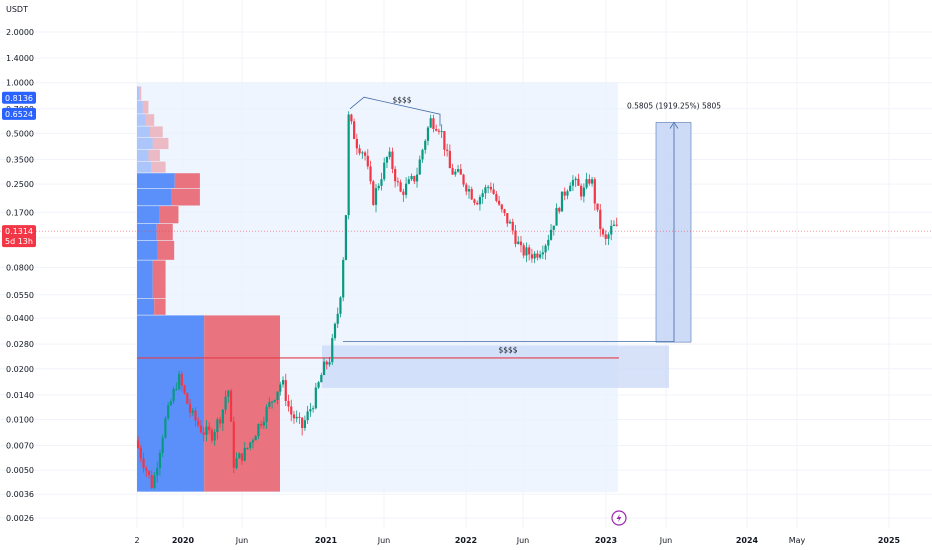 The height and width of the screenshot is (550, 932). I want to click on x-tick-label: 2025, so click(889, 540).